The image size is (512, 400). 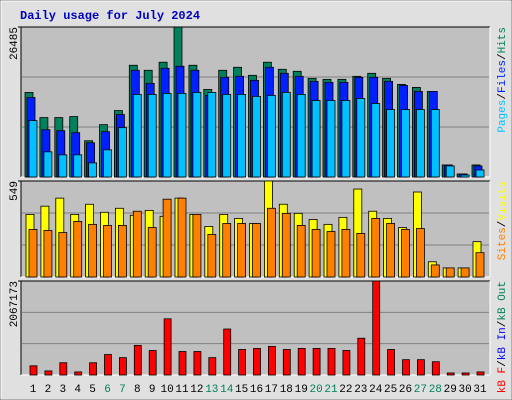 I want to click on x-tick-label: 5, so click(x=92, y=390).